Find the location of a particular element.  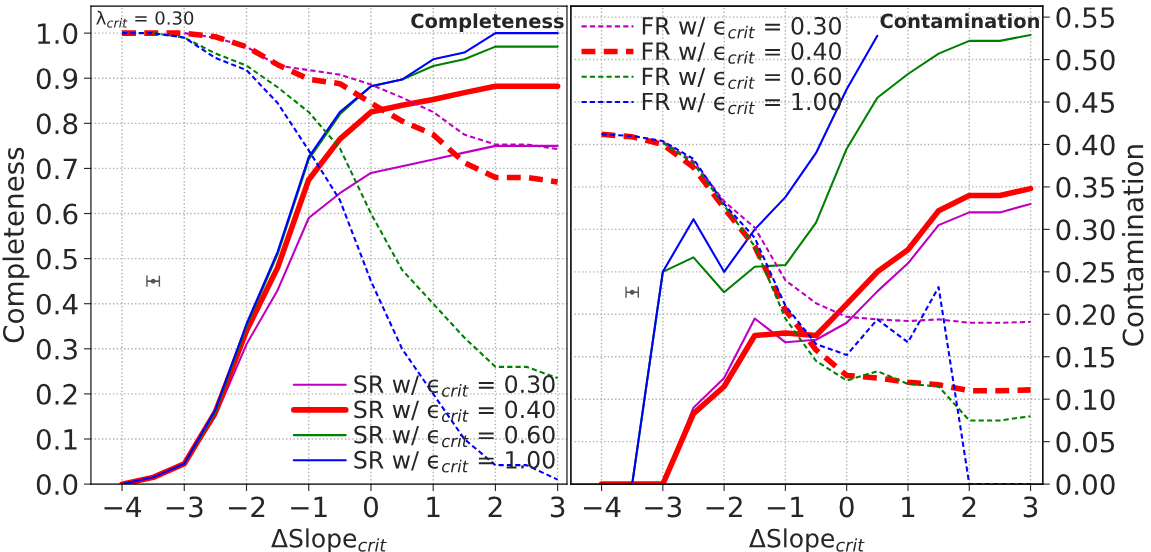

y-axis-title: Completeness is located at coordinates (16, 245).